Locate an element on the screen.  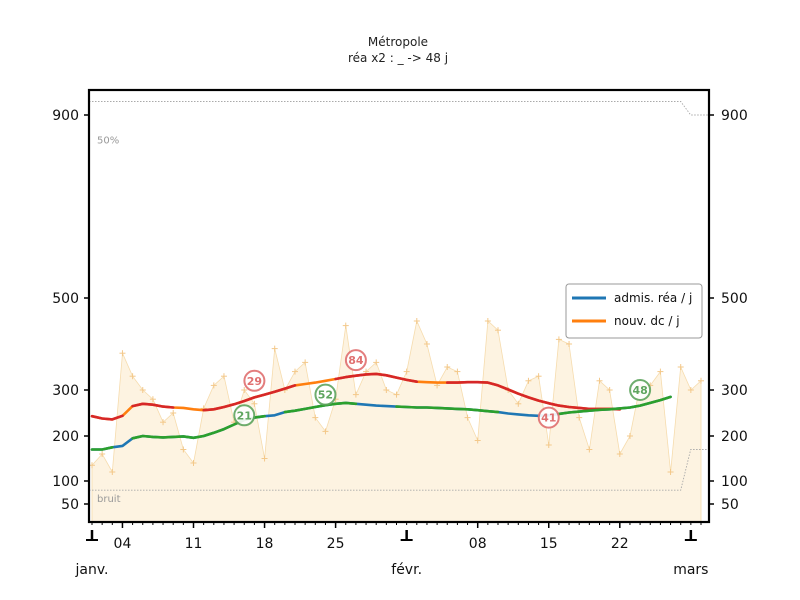
y-tick-label-right: 100 is located at coordinates (734, 482).